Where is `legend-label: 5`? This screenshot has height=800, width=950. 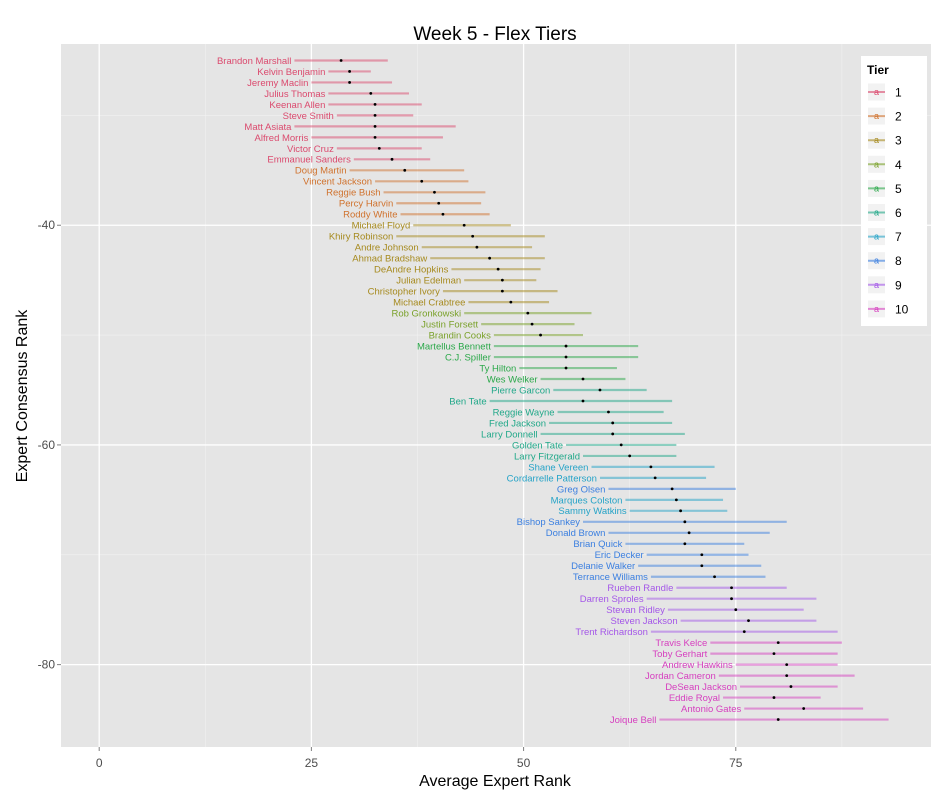
legend-label: 5 is located at coordinates (898, 189).